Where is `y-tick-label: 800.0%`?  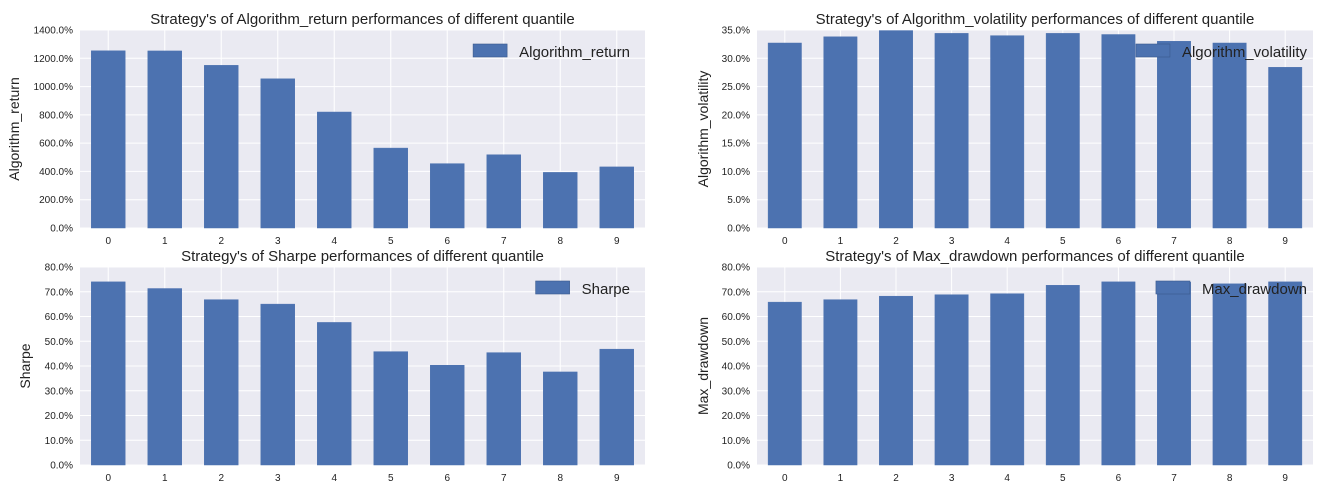
y-tick-label: 800.0% is located at coordinates (56, 115).